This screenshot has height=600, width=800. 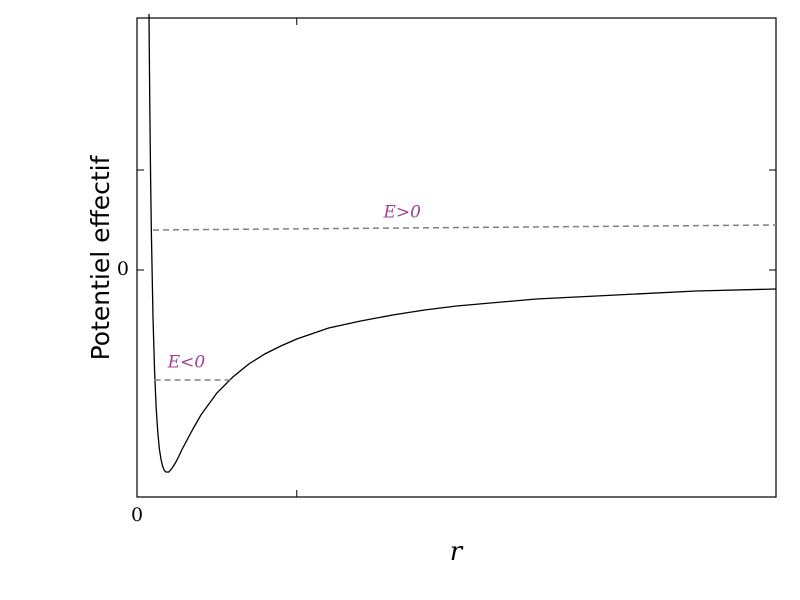 I want to click on x-axis-label: r, so click(x=457, y=552).